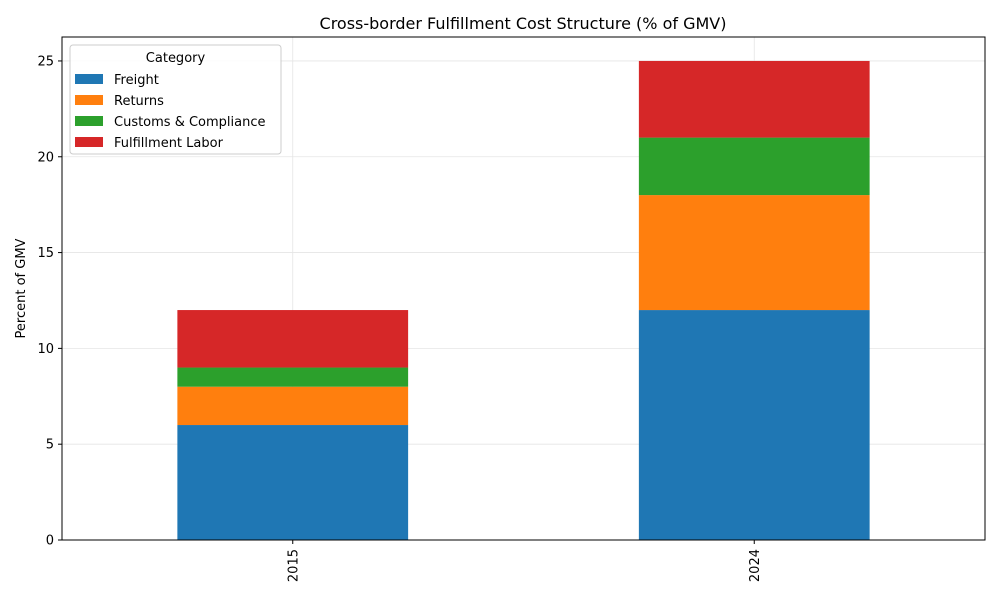  I want to click on bar-segment-fulfillment-labor-2015, so click(293, 339).